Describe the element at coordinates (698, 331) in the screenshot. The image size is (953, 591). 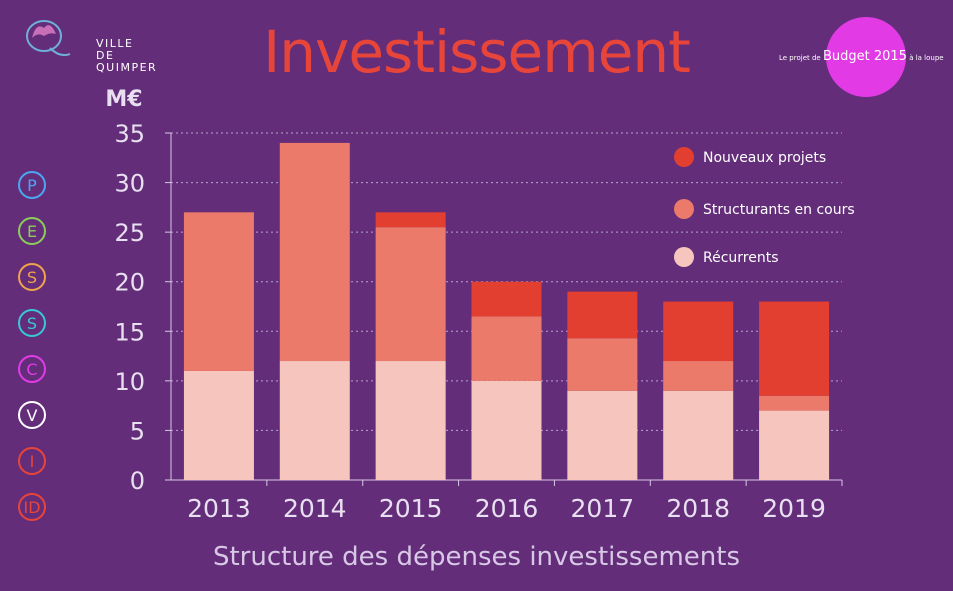
I see `bar-2018-nouveaux-projets` at that location.